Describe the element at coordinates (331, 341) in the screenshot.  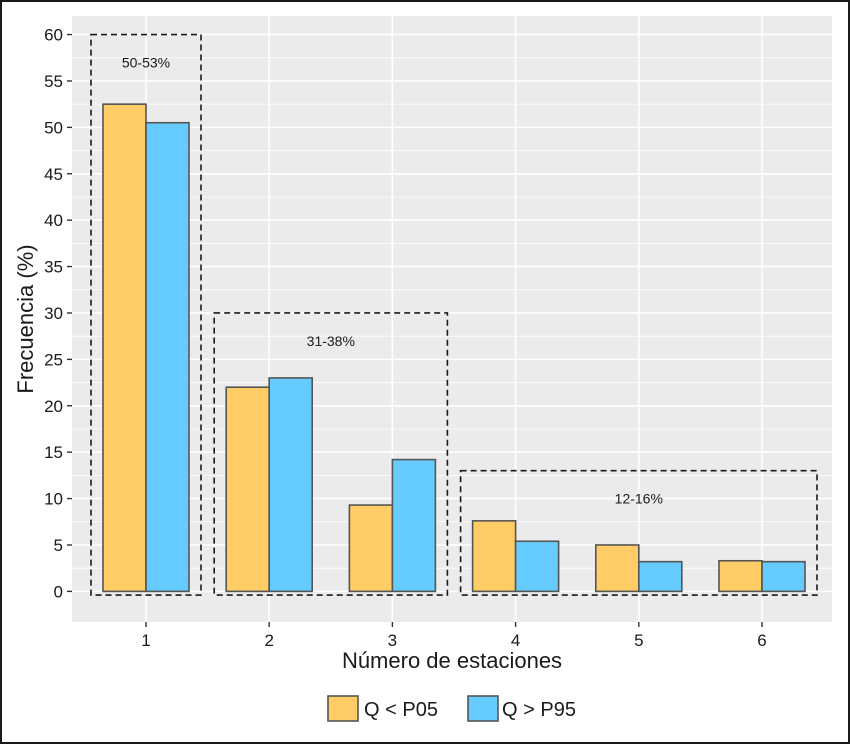
I see `annotation-label-2: 31-38%` at that location.